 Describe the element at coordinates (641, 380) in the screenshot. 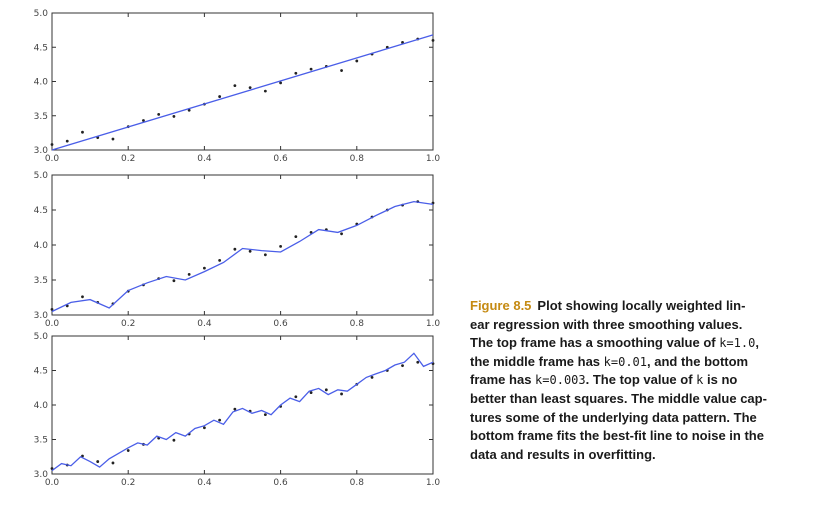

I see `caption-text: . The top value of` at that location.